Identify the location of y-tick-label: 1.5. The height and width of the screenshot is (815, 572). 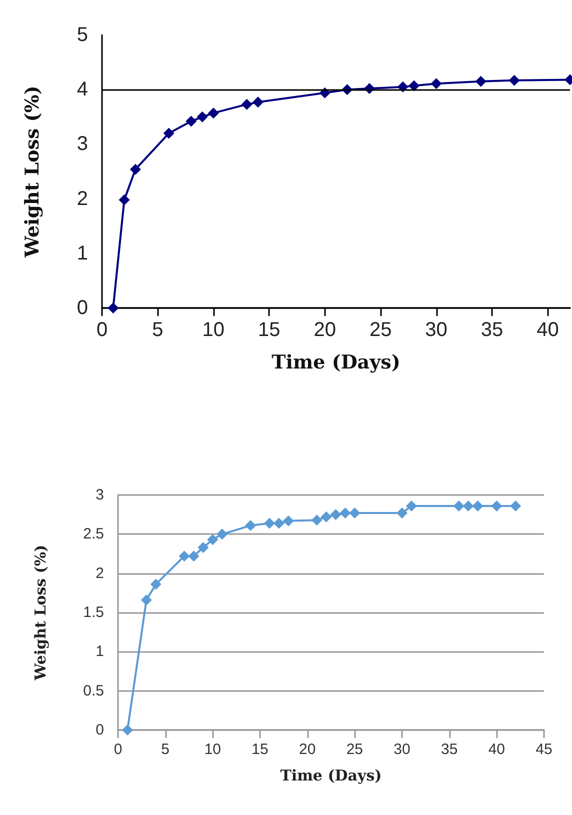
(93, 612).